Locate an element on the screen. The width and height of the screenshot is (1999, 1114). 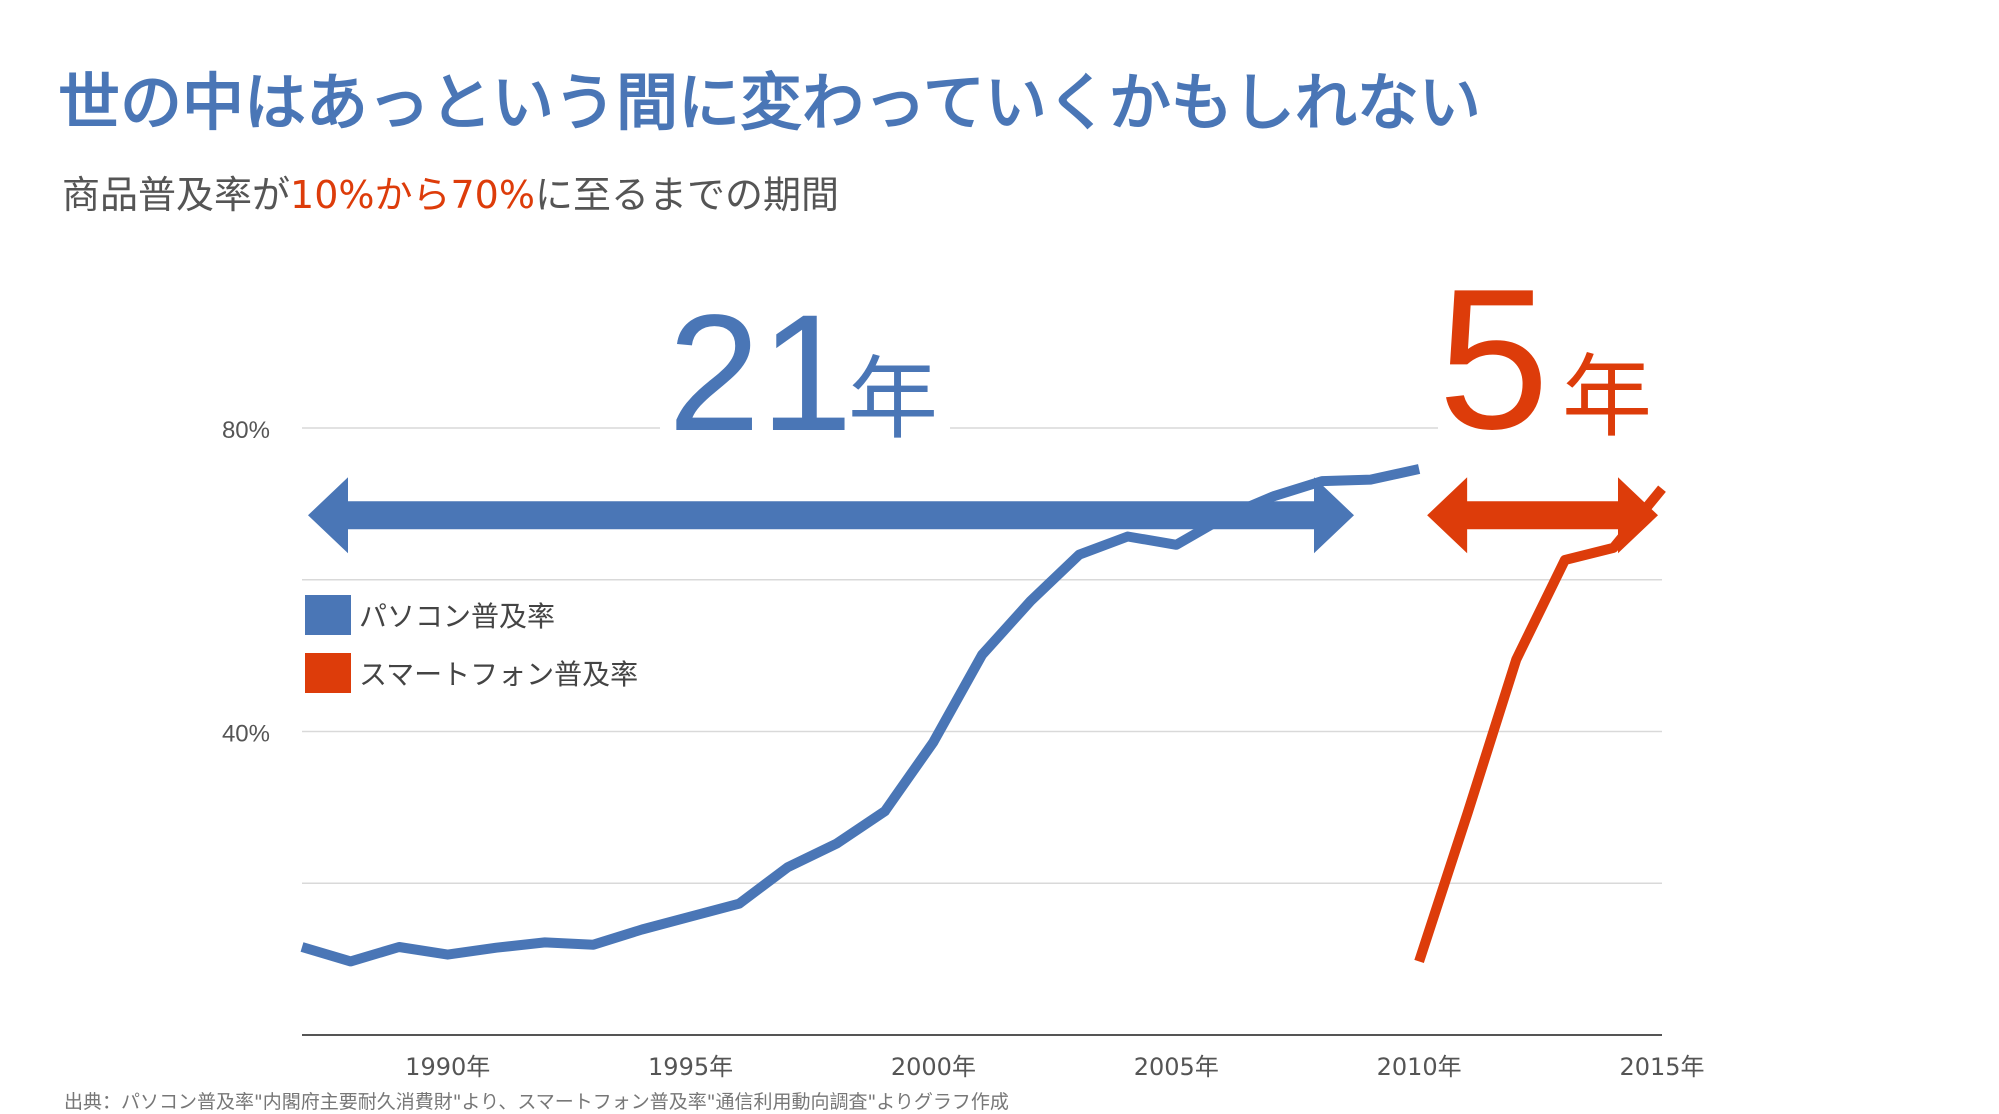
subtitle-highlight: 10%から70% is located at coordinates (412, 195).